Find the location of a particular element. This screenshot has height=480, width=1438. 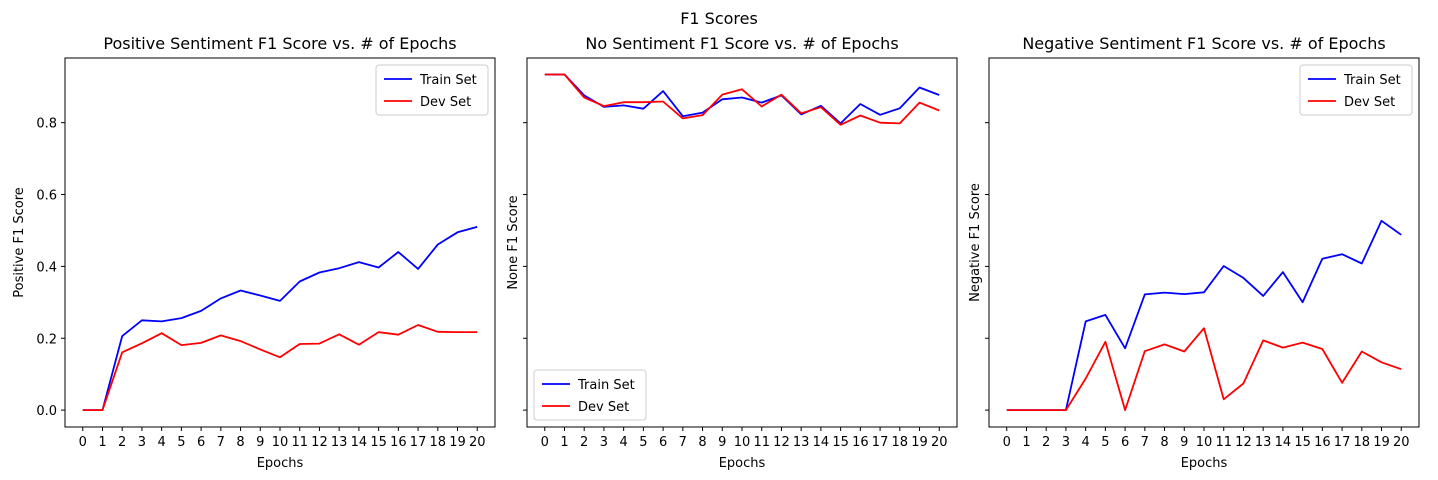

legend-positive: Train Set Dev Set is located at coordinates (432, 90).